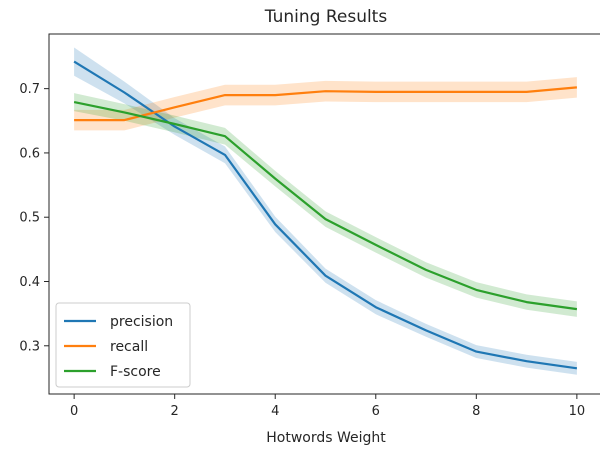  I want to click on y-tick-label: 0.7, so click(29, 89).